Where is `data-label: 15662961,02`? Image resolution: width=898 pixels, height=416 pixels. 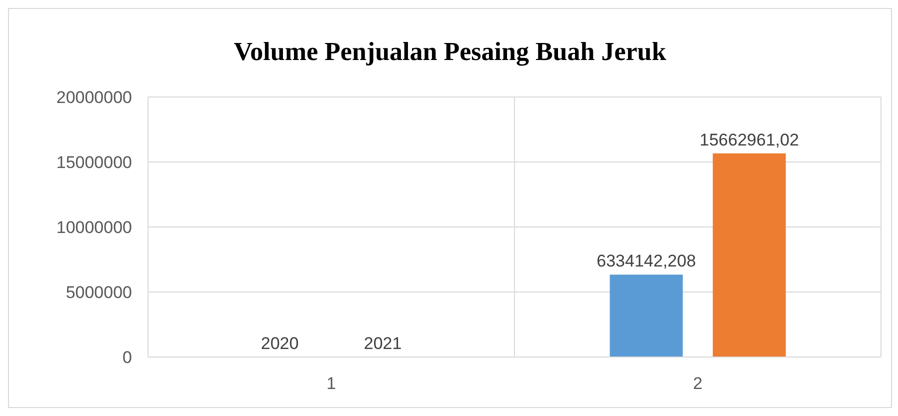 data-label: 15662961,02 is located at coordinates (749, 140).